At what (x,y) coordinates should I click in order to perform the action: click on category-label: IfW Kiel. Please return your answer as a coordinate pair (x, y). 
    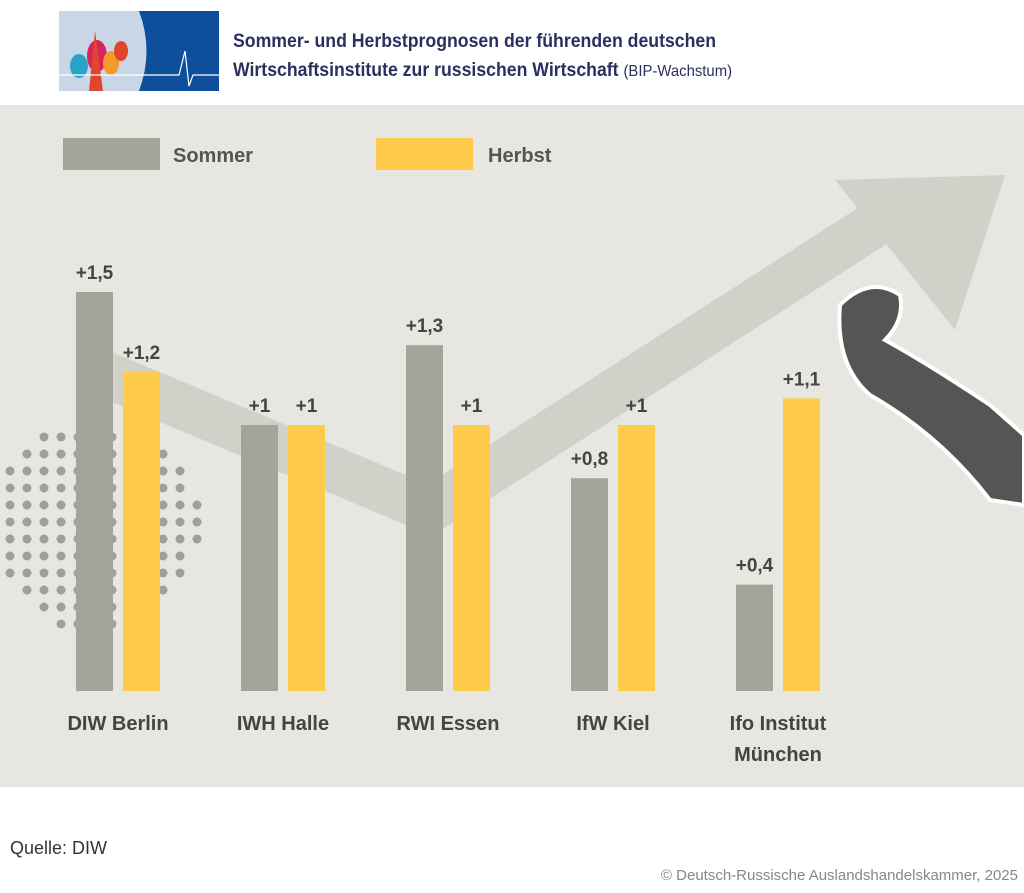
    Looking at the image, I should click on (612, 724).